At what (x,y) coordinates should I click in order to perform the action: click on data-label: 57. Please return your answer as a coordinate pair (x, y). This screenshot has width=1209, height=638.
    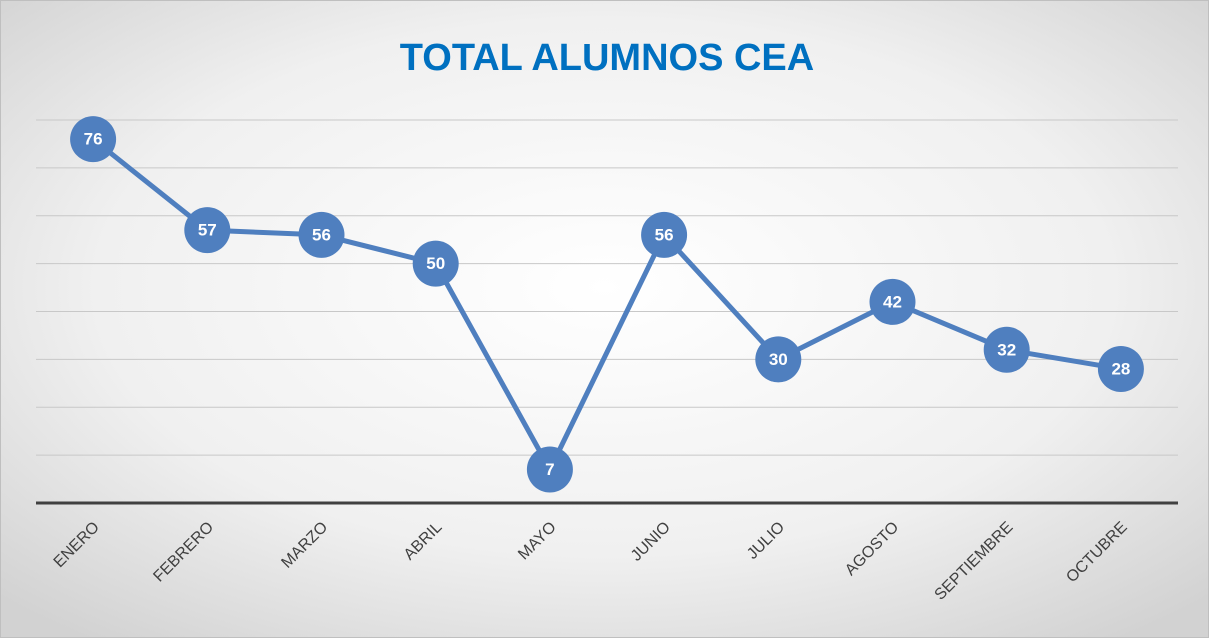
    Looking at the image, I should click on (207, 230).